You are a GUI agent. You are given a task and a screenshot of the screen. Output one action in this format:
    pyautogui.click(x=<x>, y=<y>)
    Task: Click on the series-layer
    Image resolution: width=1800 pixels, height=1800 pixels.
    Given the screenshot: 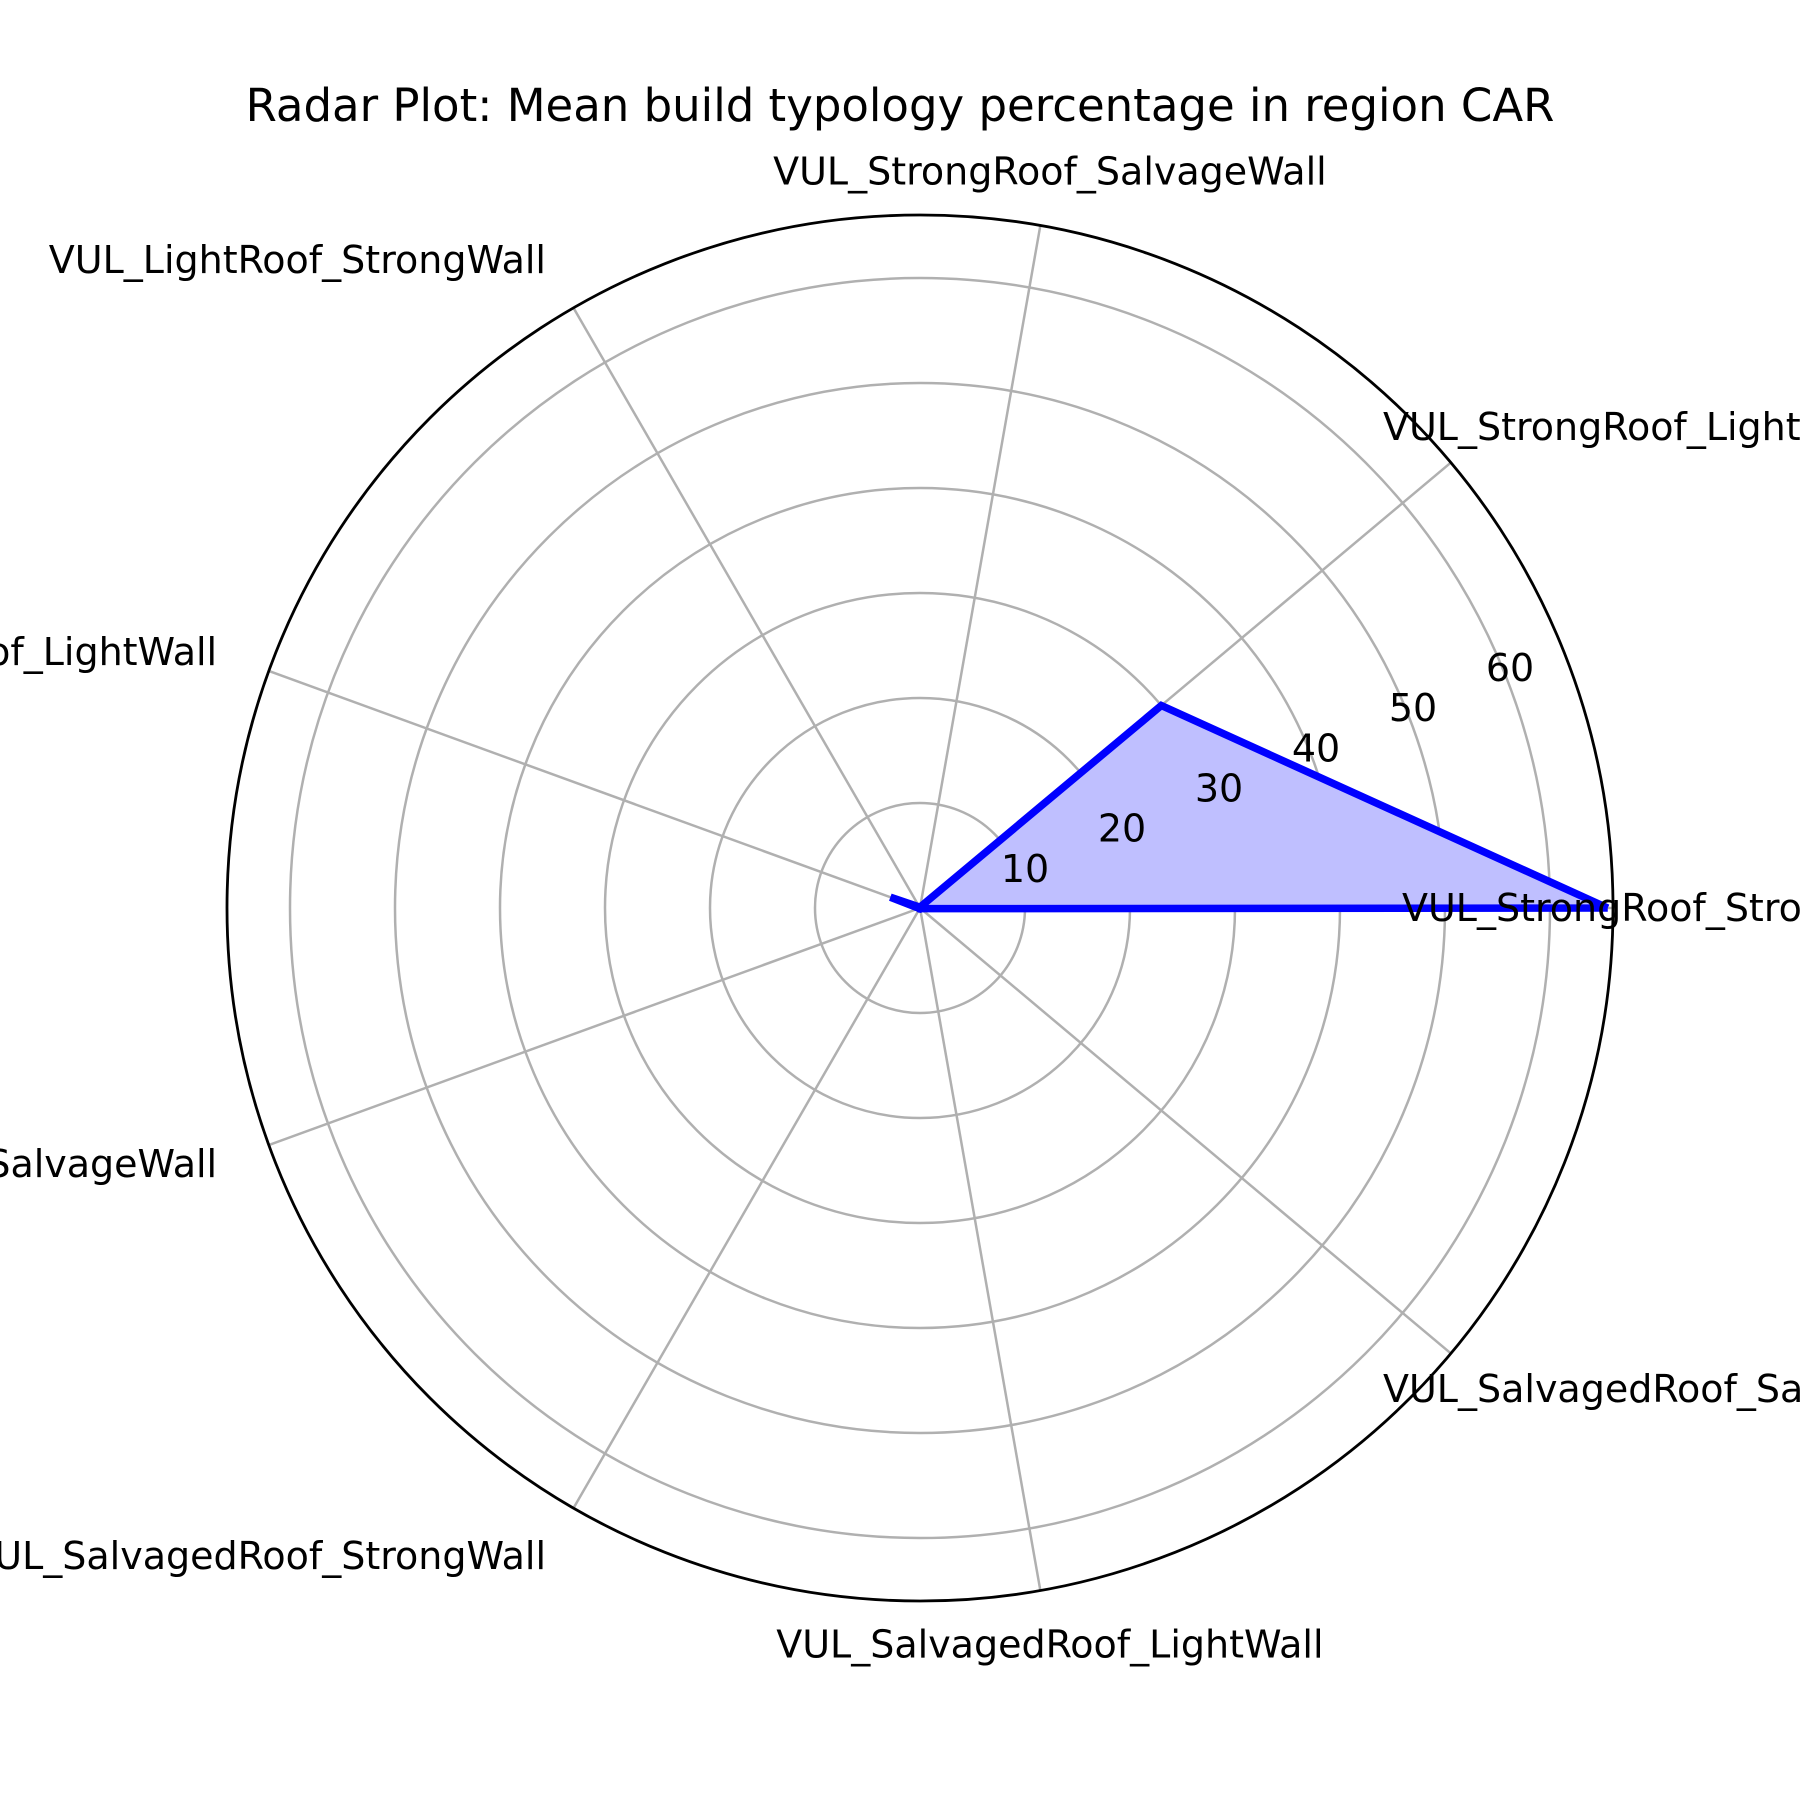 What is the action you would take?
    pyautogui.click(x=1249, y=807)
    